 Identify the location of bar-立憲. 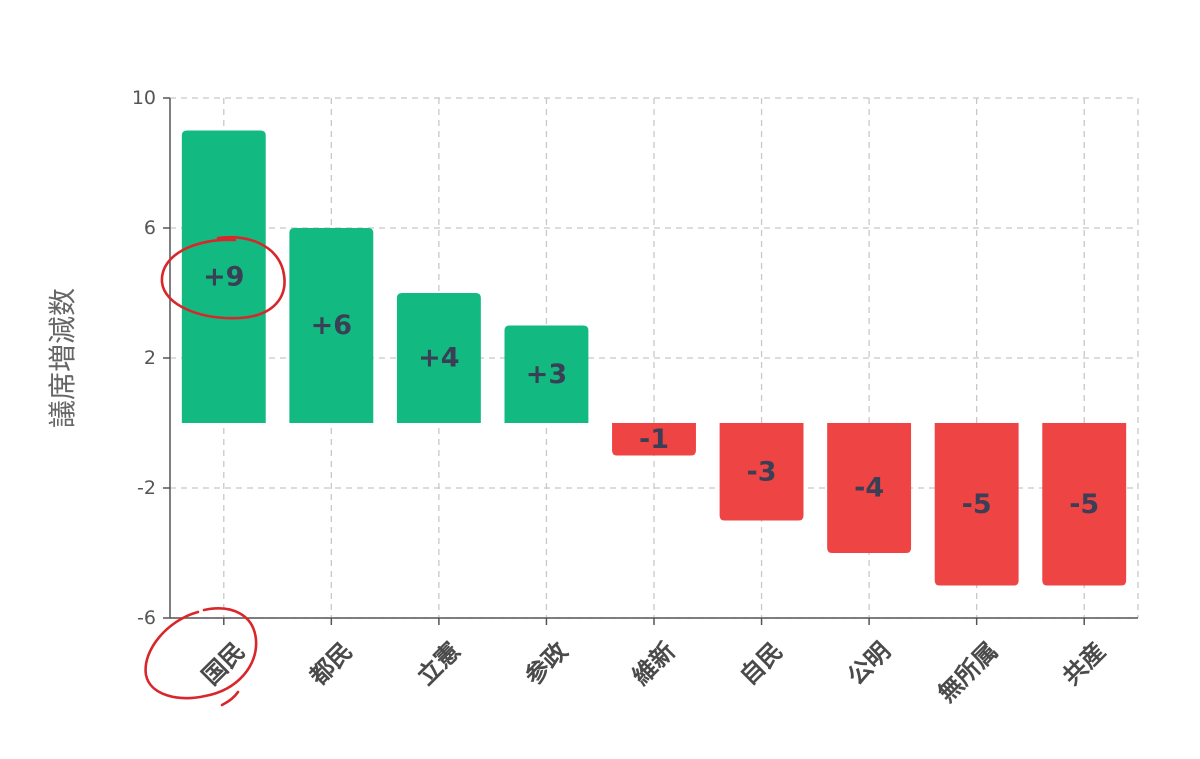
(438, 358).